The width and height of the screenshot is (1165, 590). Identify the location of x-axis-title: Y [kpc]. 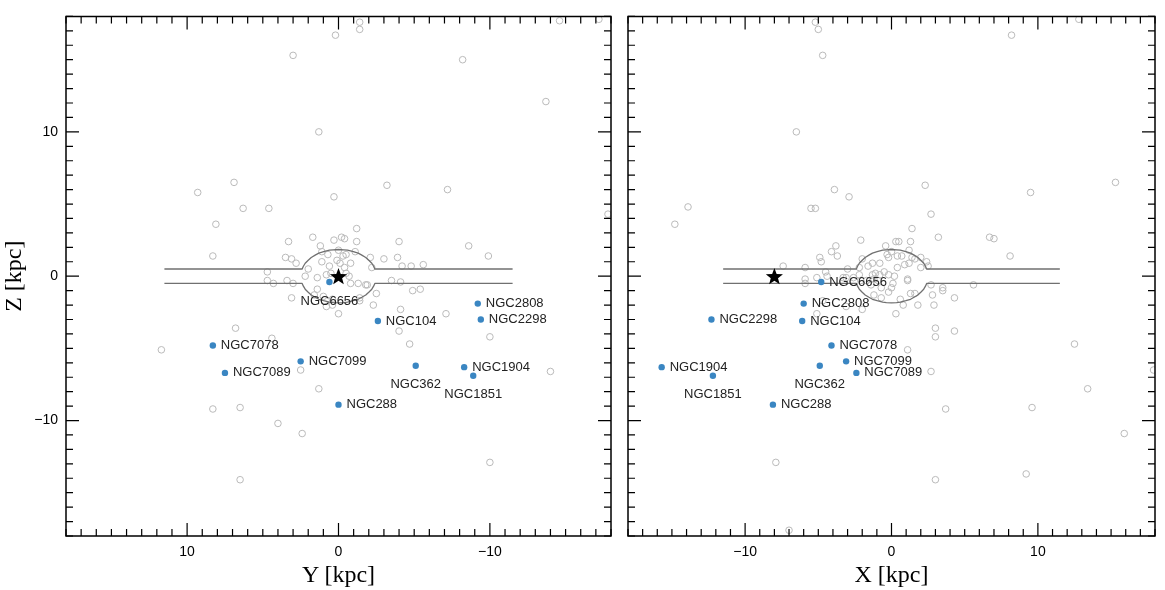
(338, 573).